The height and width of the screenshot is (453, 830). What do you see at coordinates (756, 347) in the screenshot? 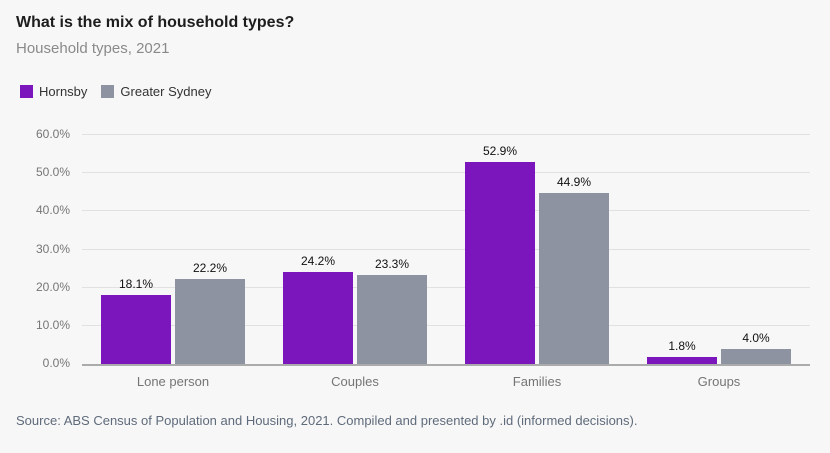
I see `bar-greater-sydney: 4.0%` at bounding box center [756, 347].